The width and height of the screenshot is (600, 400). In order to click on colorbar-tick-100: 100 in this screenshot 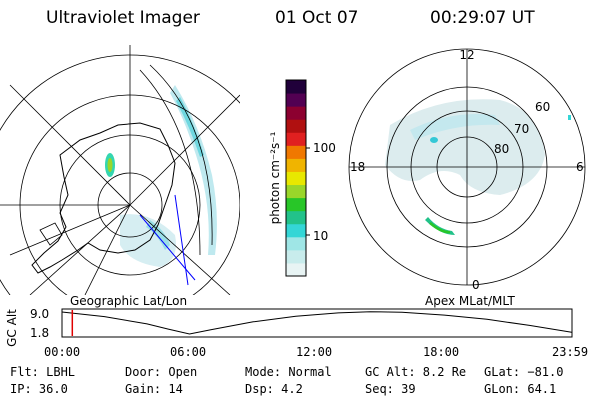, I will do `click(324, 148)`.